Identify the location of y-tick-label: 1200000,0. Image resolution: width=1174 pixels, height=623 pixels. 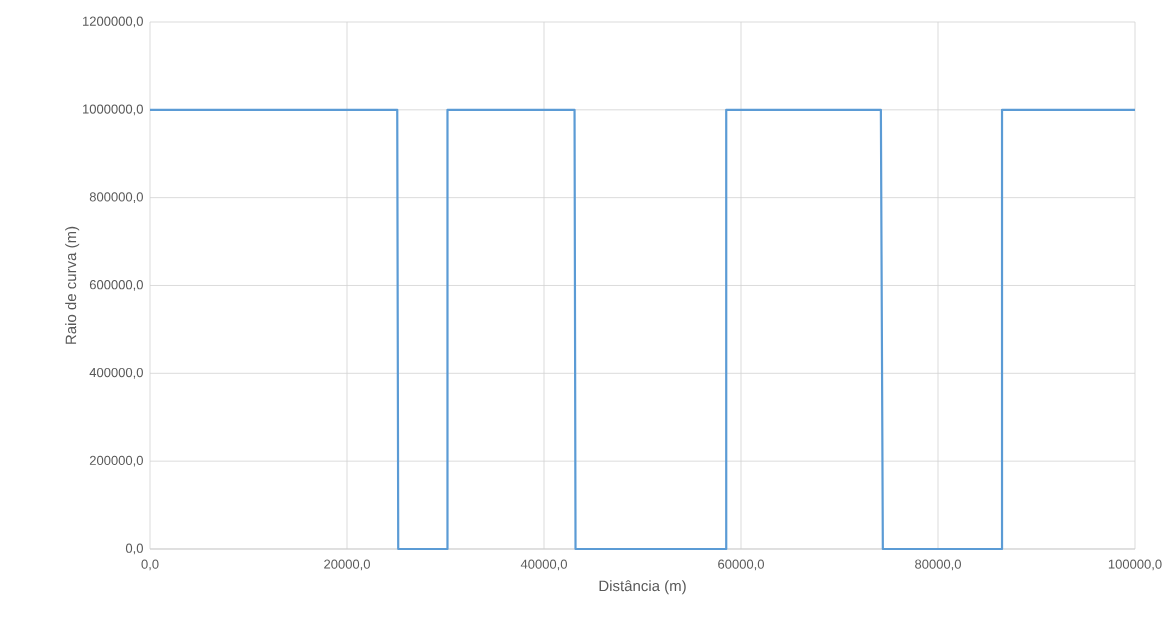
(113, 22).